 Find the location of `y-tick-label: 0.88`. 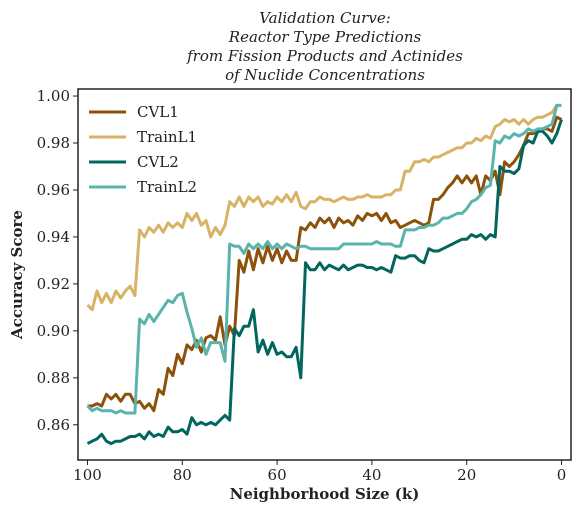

y-tick-label: 0.88 is located at coordinates (53, 378).